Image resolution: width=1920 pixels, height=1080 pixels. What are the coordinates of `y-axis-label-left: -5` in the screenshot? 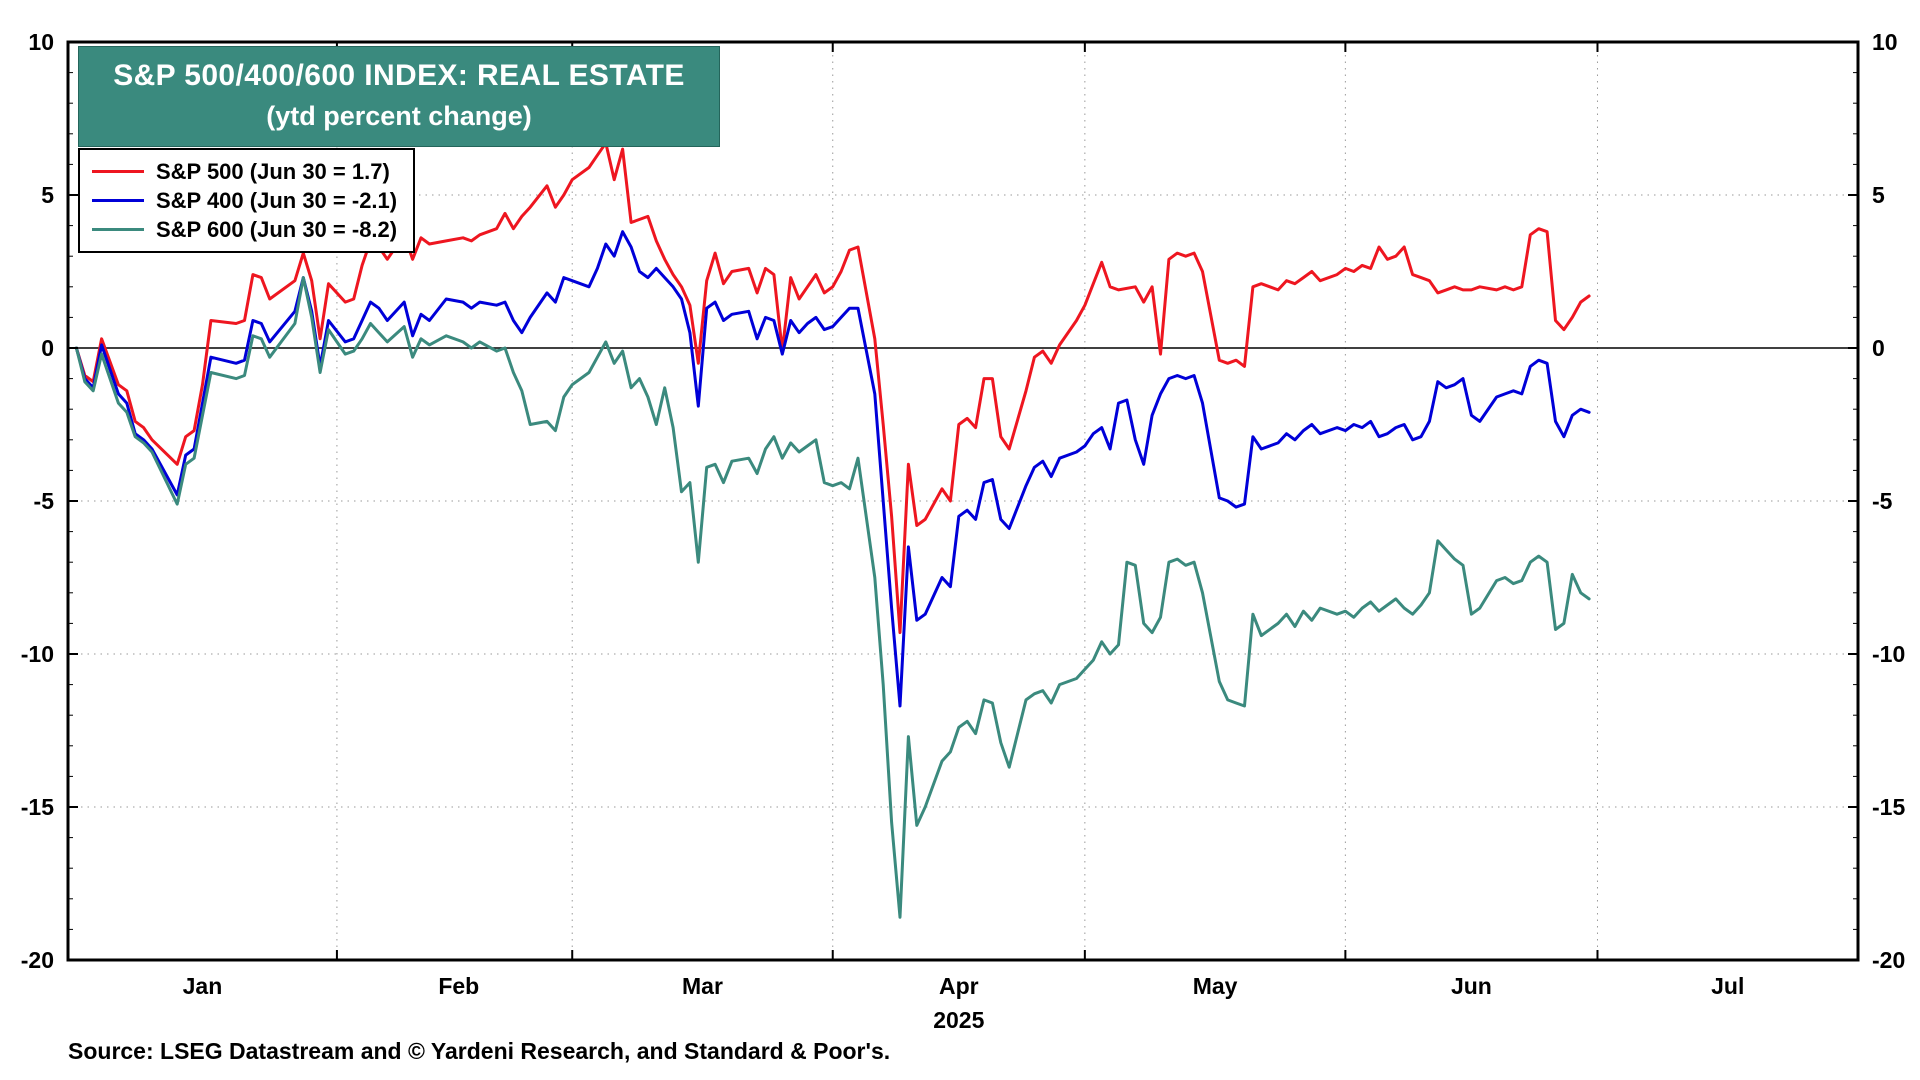 It's located at (44, 501).